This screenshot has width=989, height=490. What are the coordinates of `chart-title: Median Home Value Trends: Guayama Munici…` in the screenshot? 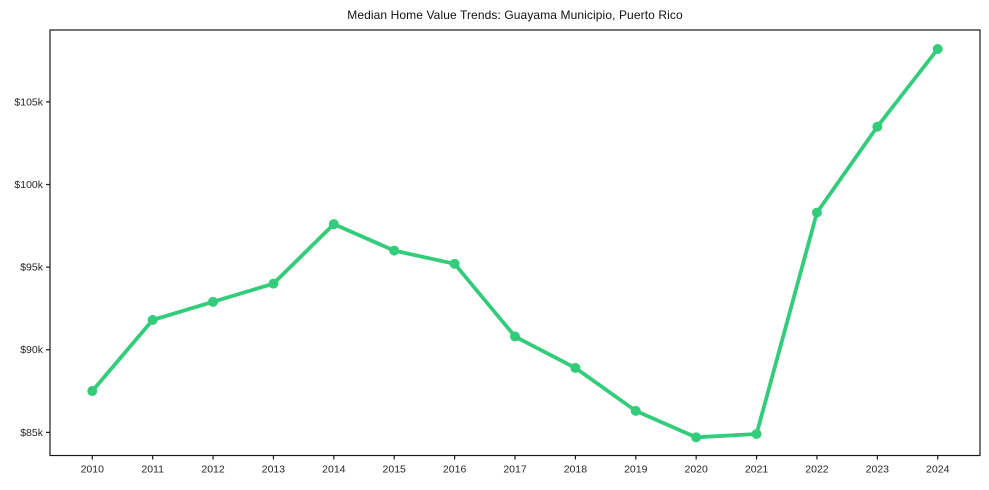 It's located at (515, 15).